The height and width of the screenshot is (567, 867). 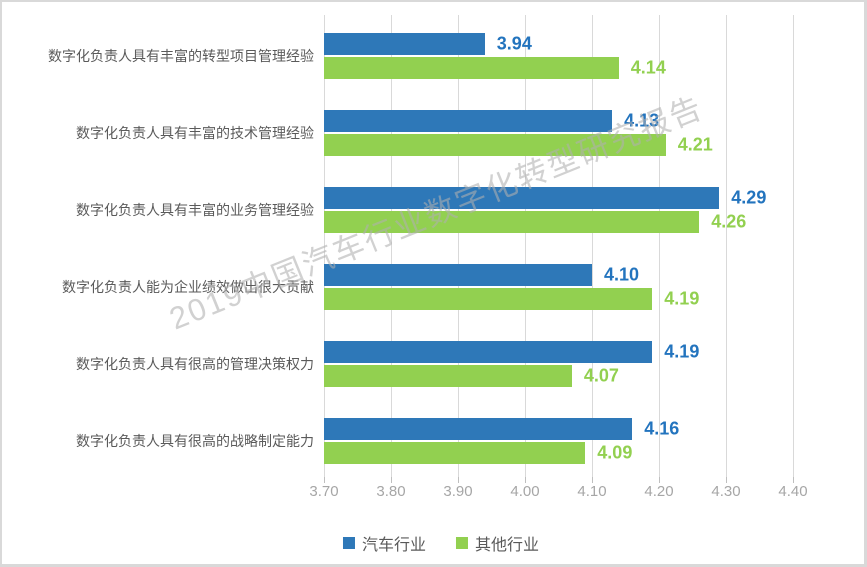 What do you see at coordinates (507, 545) in the screenshot?
I see `legend-label-other-industry: 其他行业` at bounding box center [507, 545].